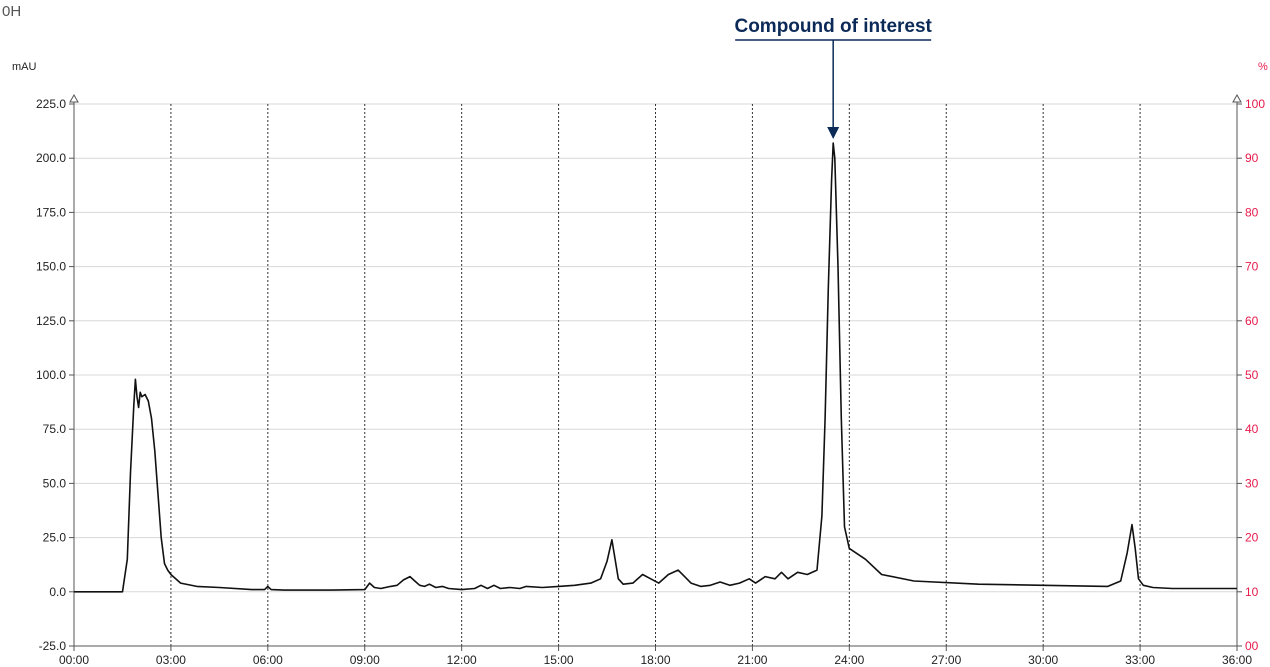  What do you see at coordinates (1252, 592) in the screenshot?
I see `y2-tick-label: 10` at bounding box center [1252, 592].